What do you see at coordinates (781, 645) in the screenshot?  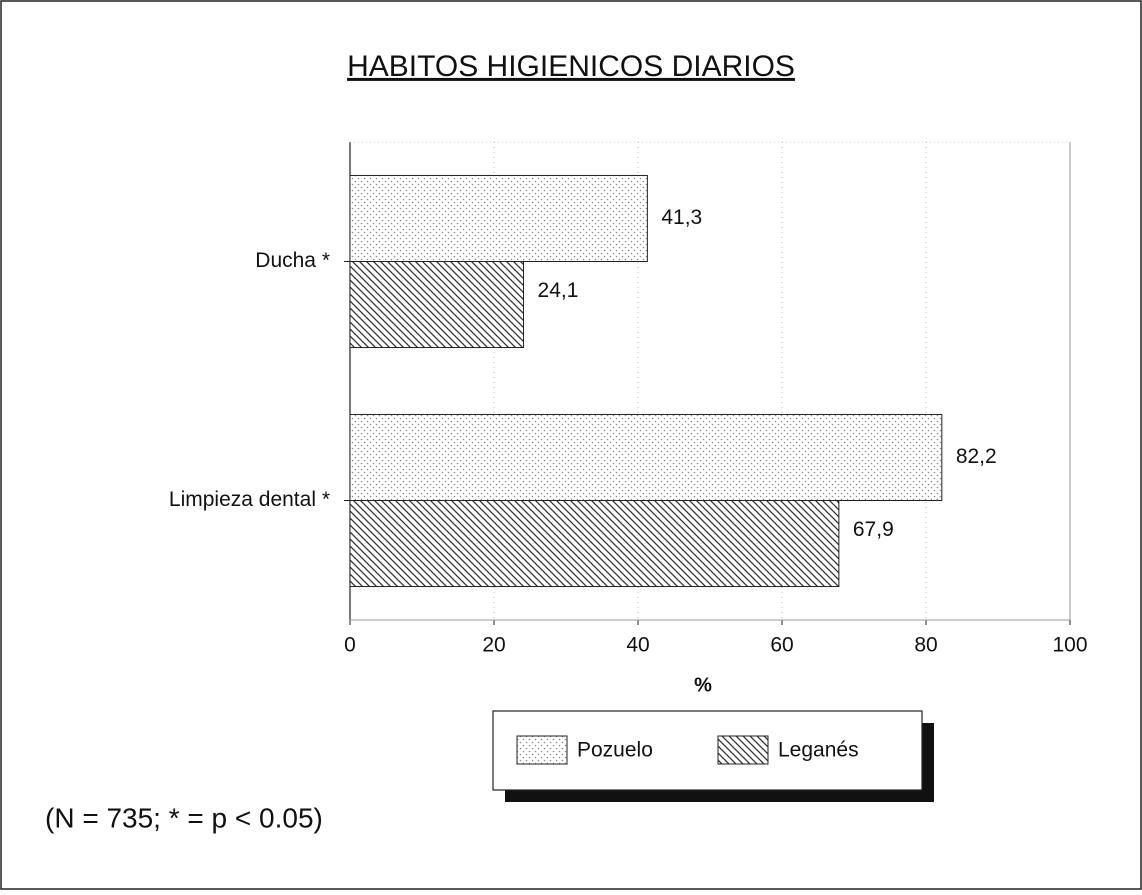 I see `x-tick-label: 60` at bounding box center [781, 645].